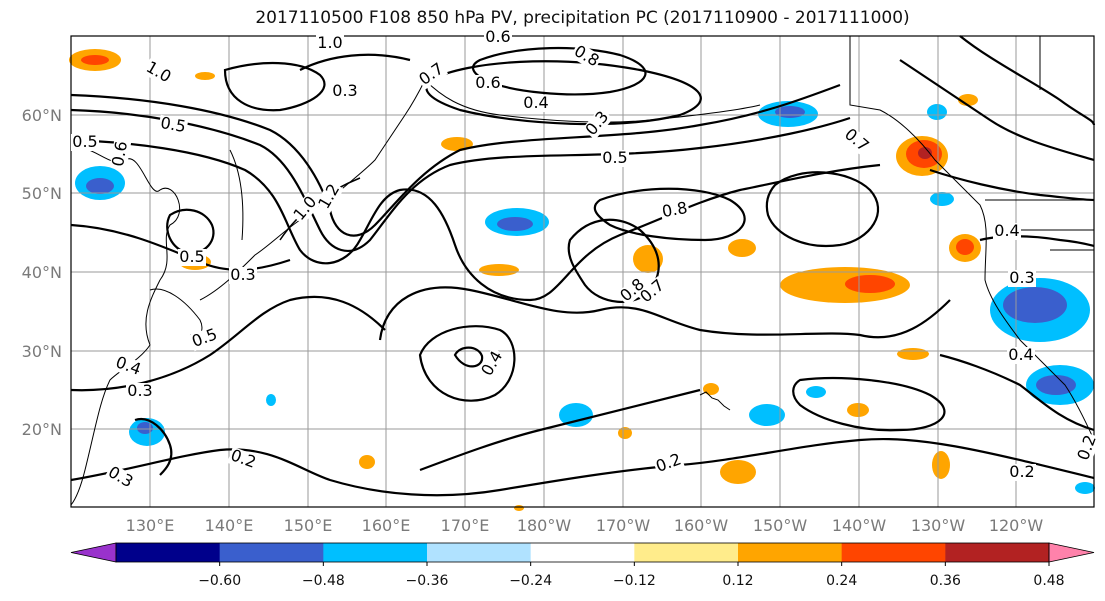 The image size is (1105, 601). Describe the element at coordinates (715, 401) in the screenshot. I see `hawaii-islands` at that location.